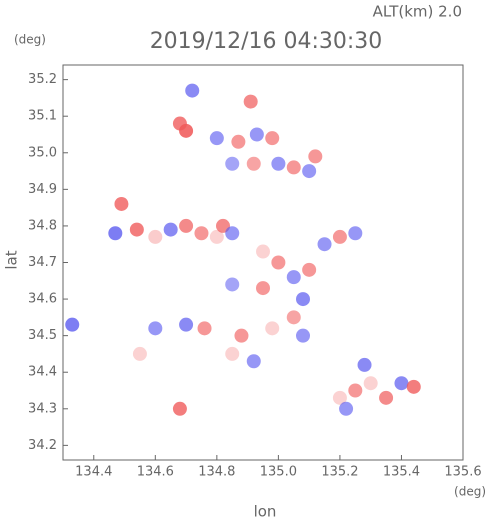 This screenshot has width=491, height=525. What do you see at coordinates (42, 79) in the screenshot?
I see `y-tick-label: 35.2` at bounding box center [42, 79].